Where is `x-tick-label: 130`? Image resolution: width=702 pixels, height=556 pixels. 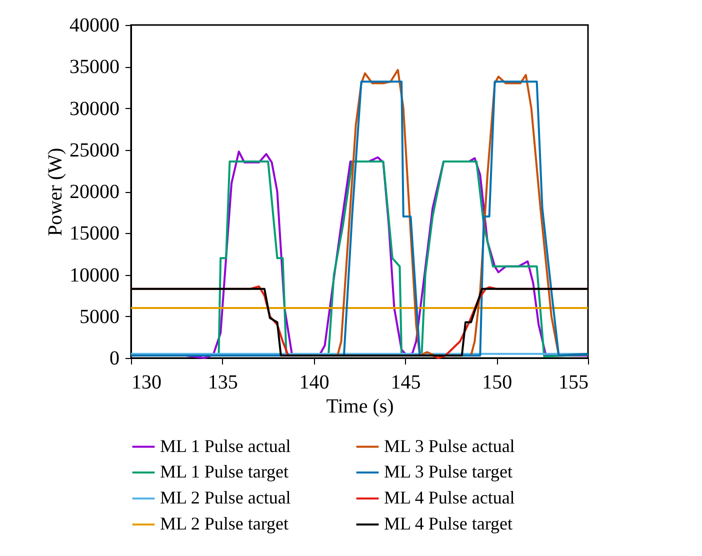 x-tick-label: 130 is located at coordinates (147, 383).